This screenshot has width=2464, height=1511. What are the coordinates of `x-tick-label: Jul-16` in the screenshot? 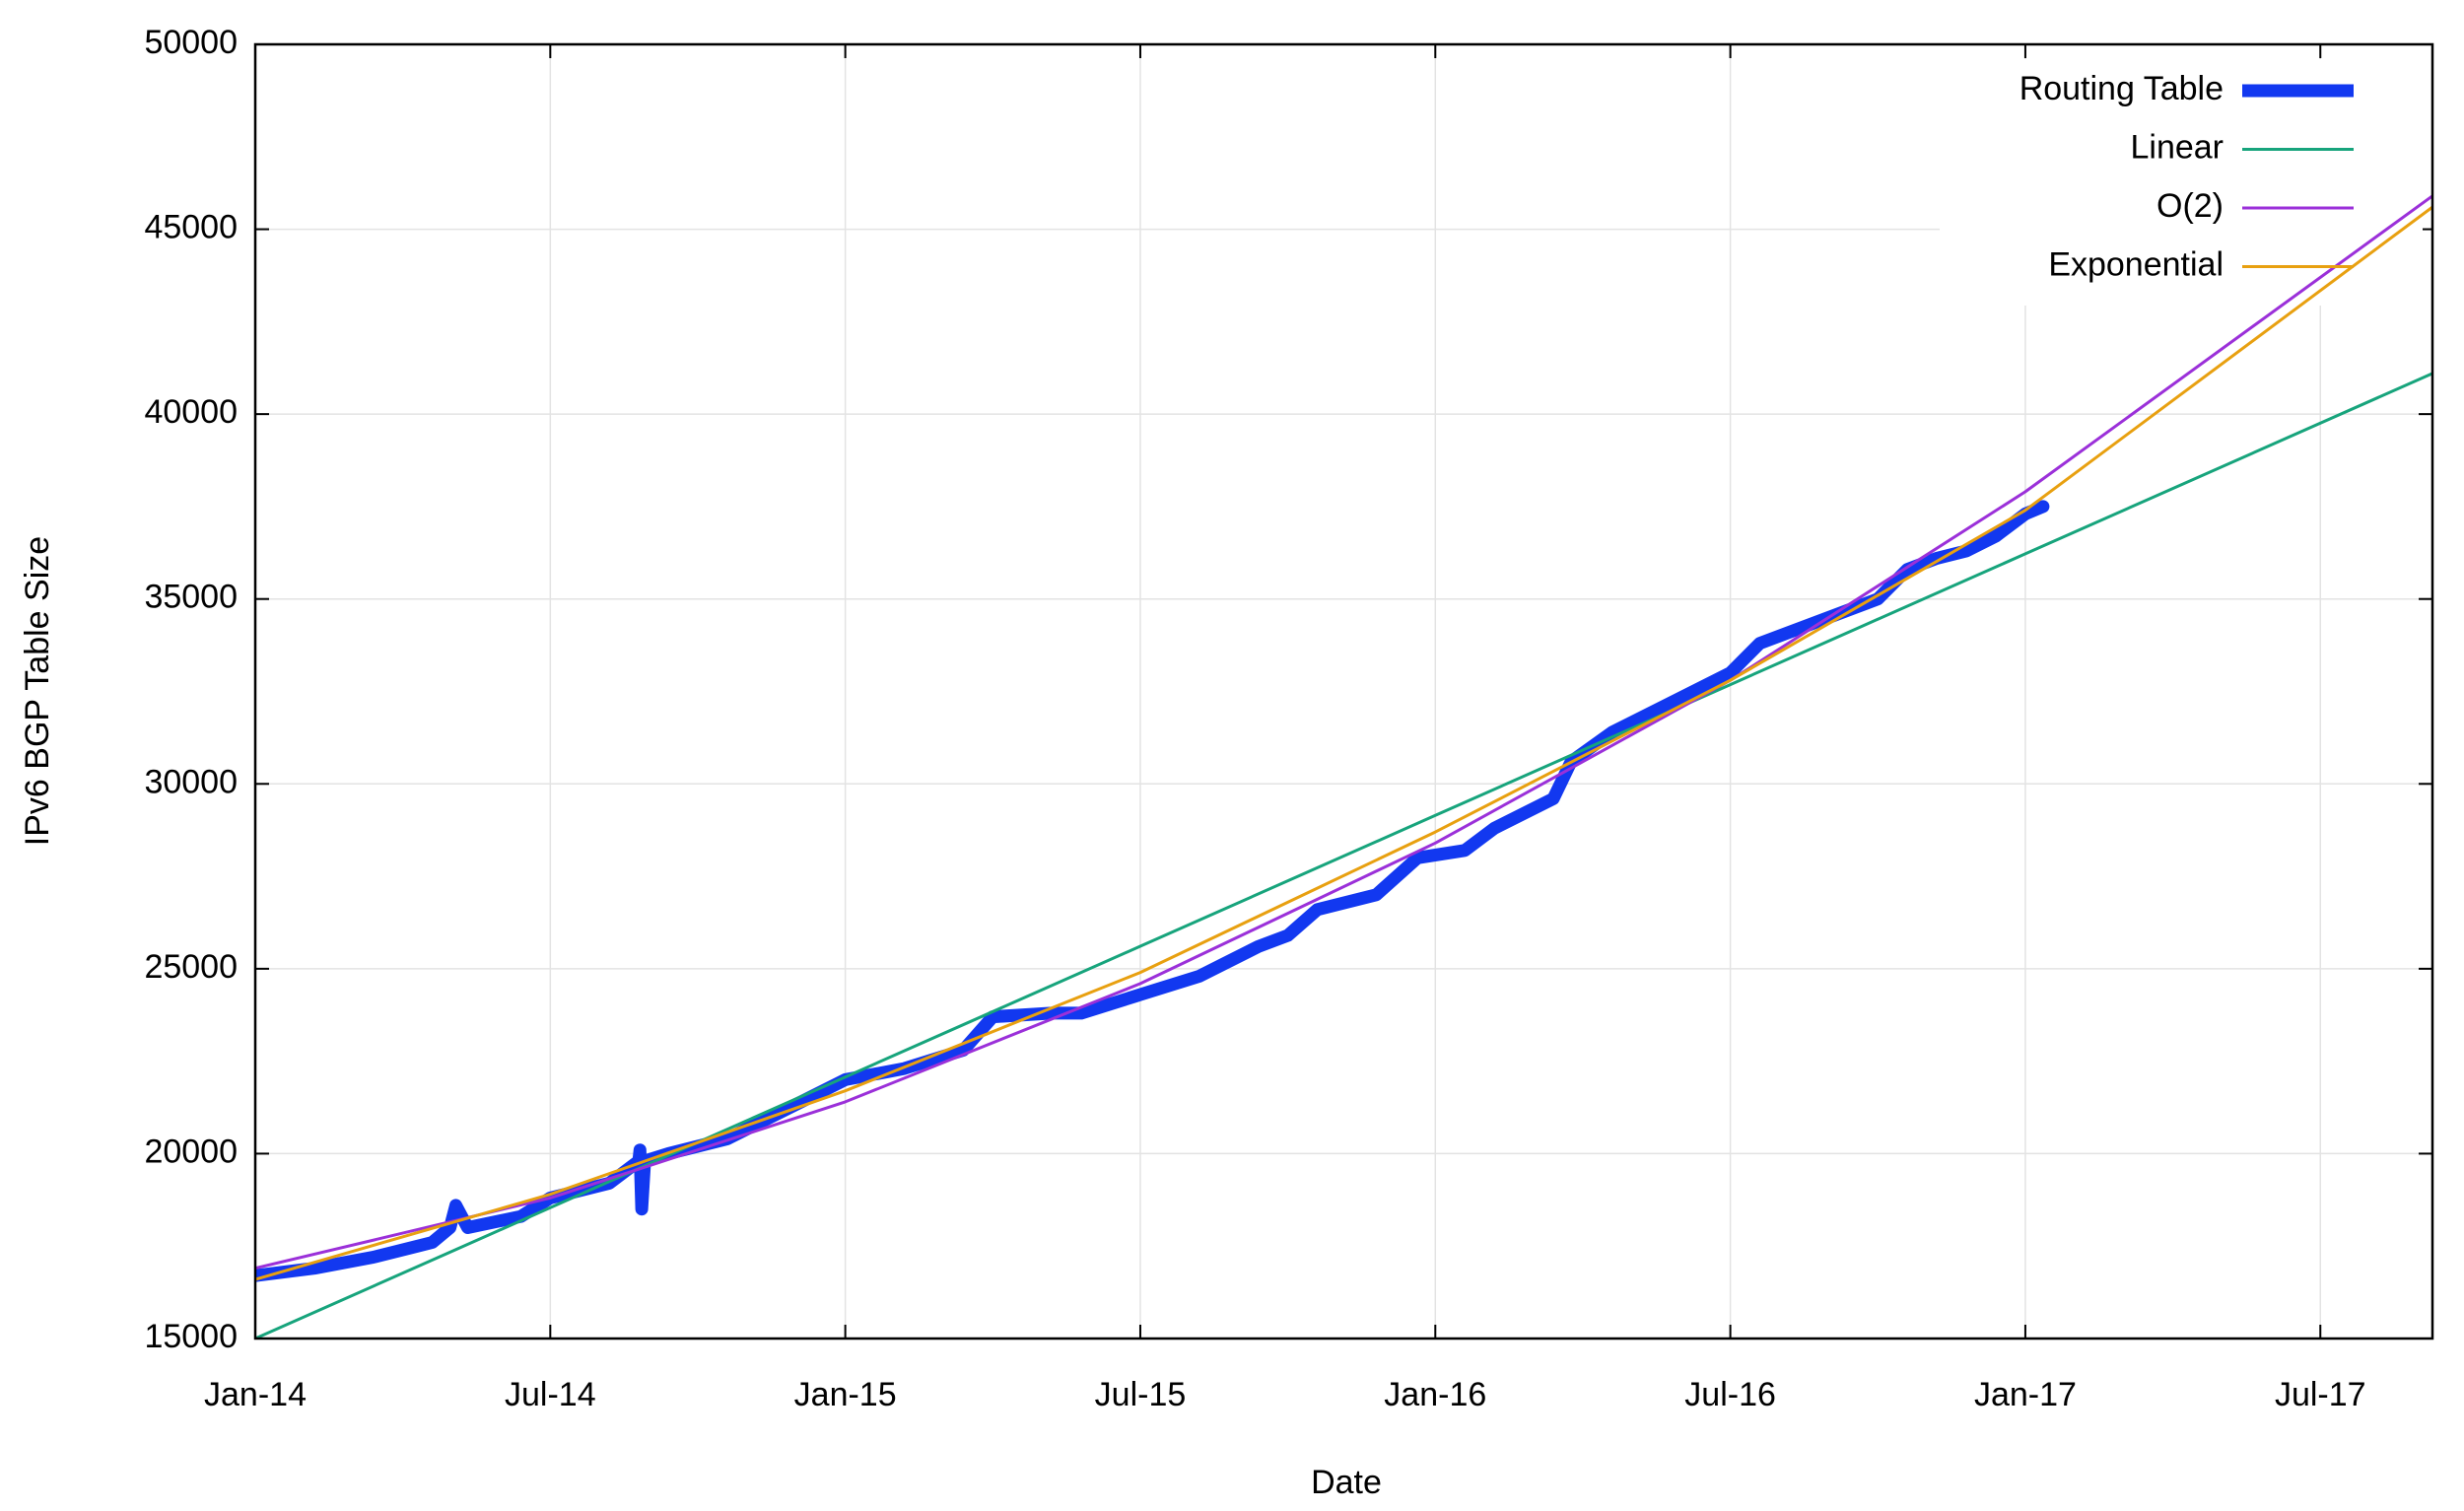 It's located at (1730, 1394).